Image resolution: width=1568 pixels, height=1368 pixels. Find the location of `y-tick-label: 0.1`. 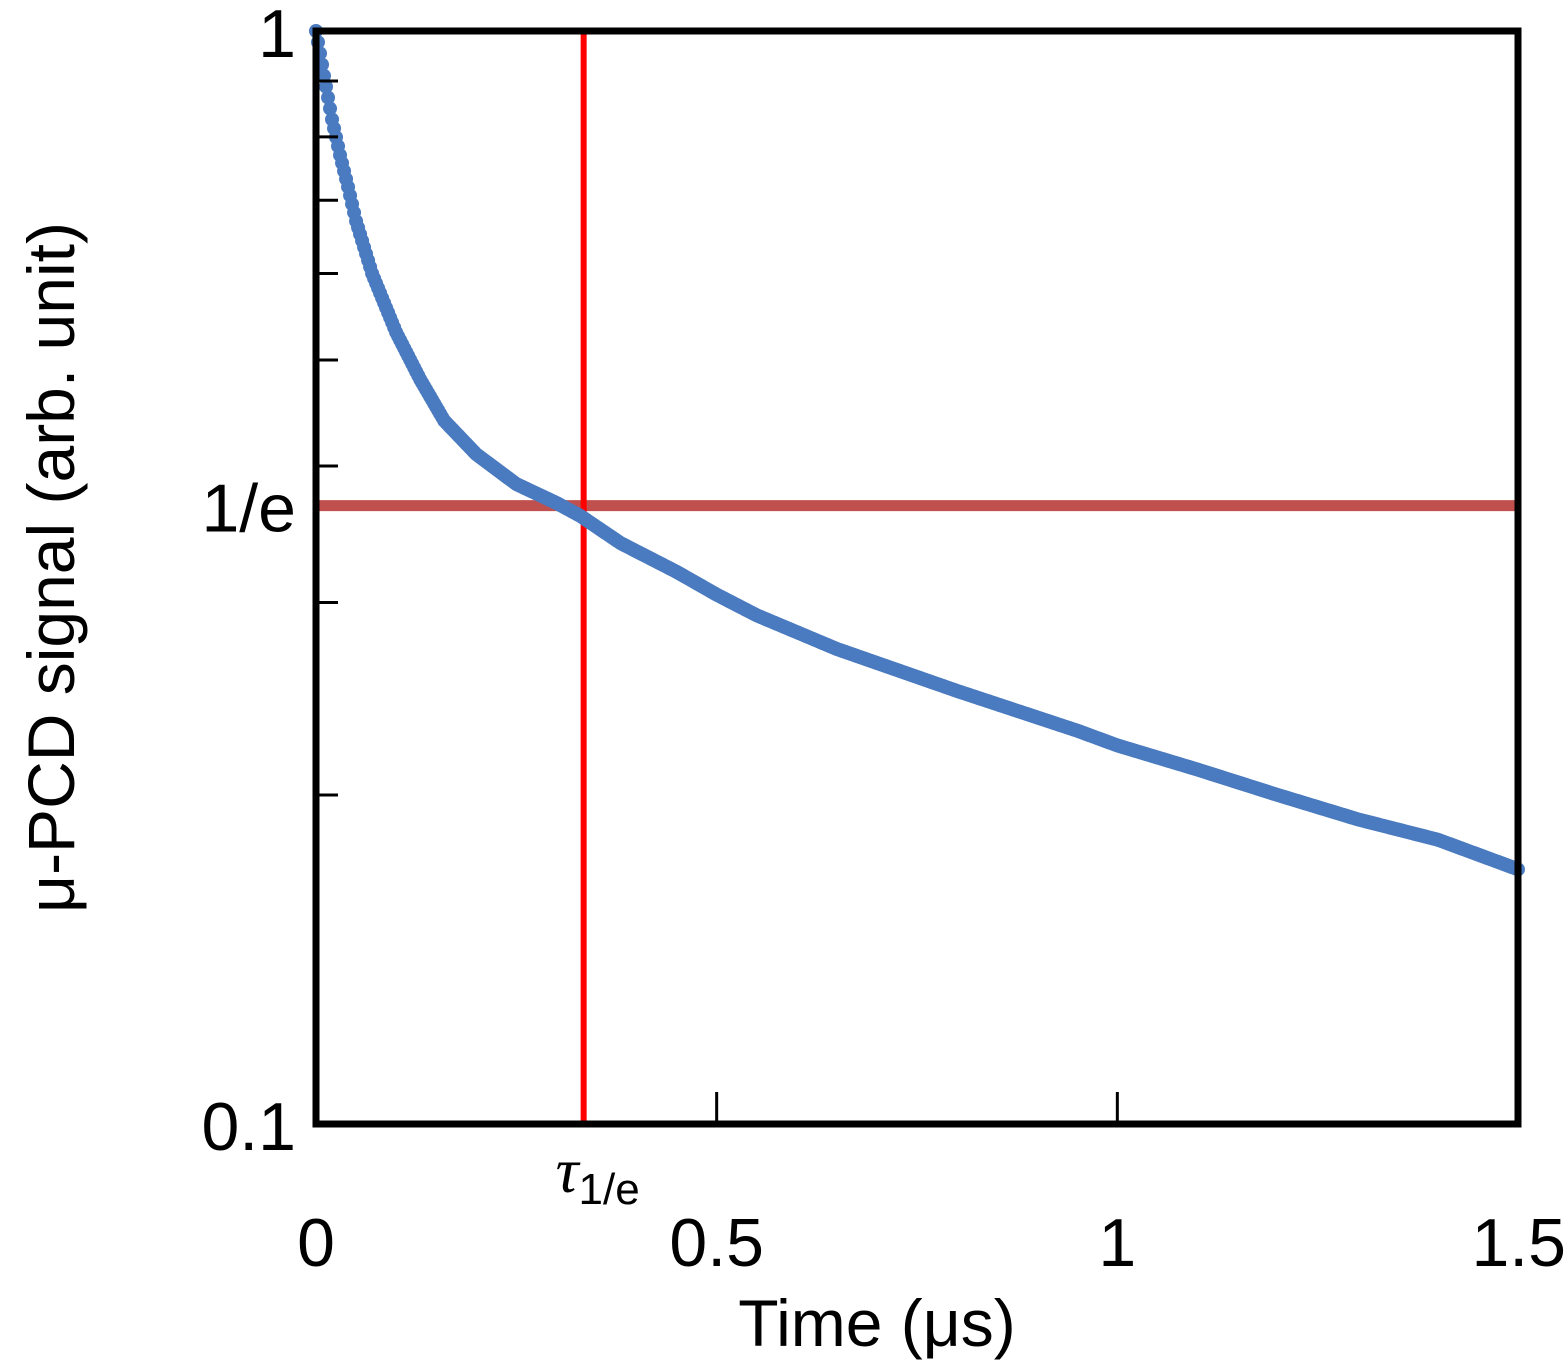

y-tick-label: 0.1 is located at coordinates (248, 1127).